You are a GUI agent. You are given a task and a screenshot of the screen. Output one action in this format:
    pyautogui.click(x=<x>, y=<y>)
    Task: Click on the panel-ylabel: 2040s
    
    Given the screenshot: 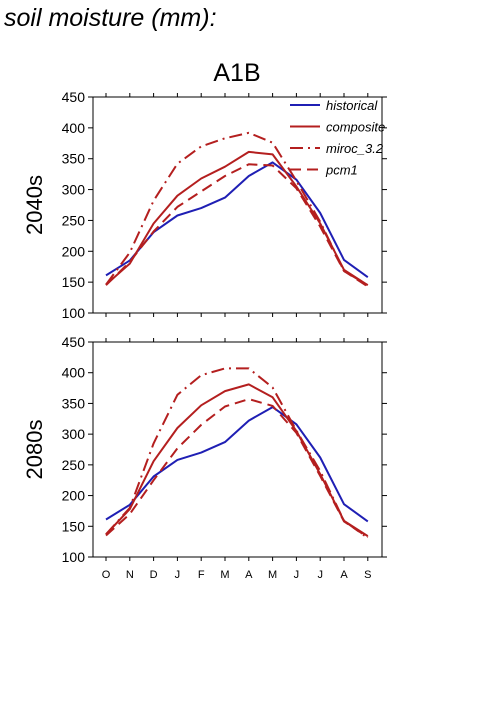 What is the action you would take?
    pyautogui.click(x=34, y=205)
    